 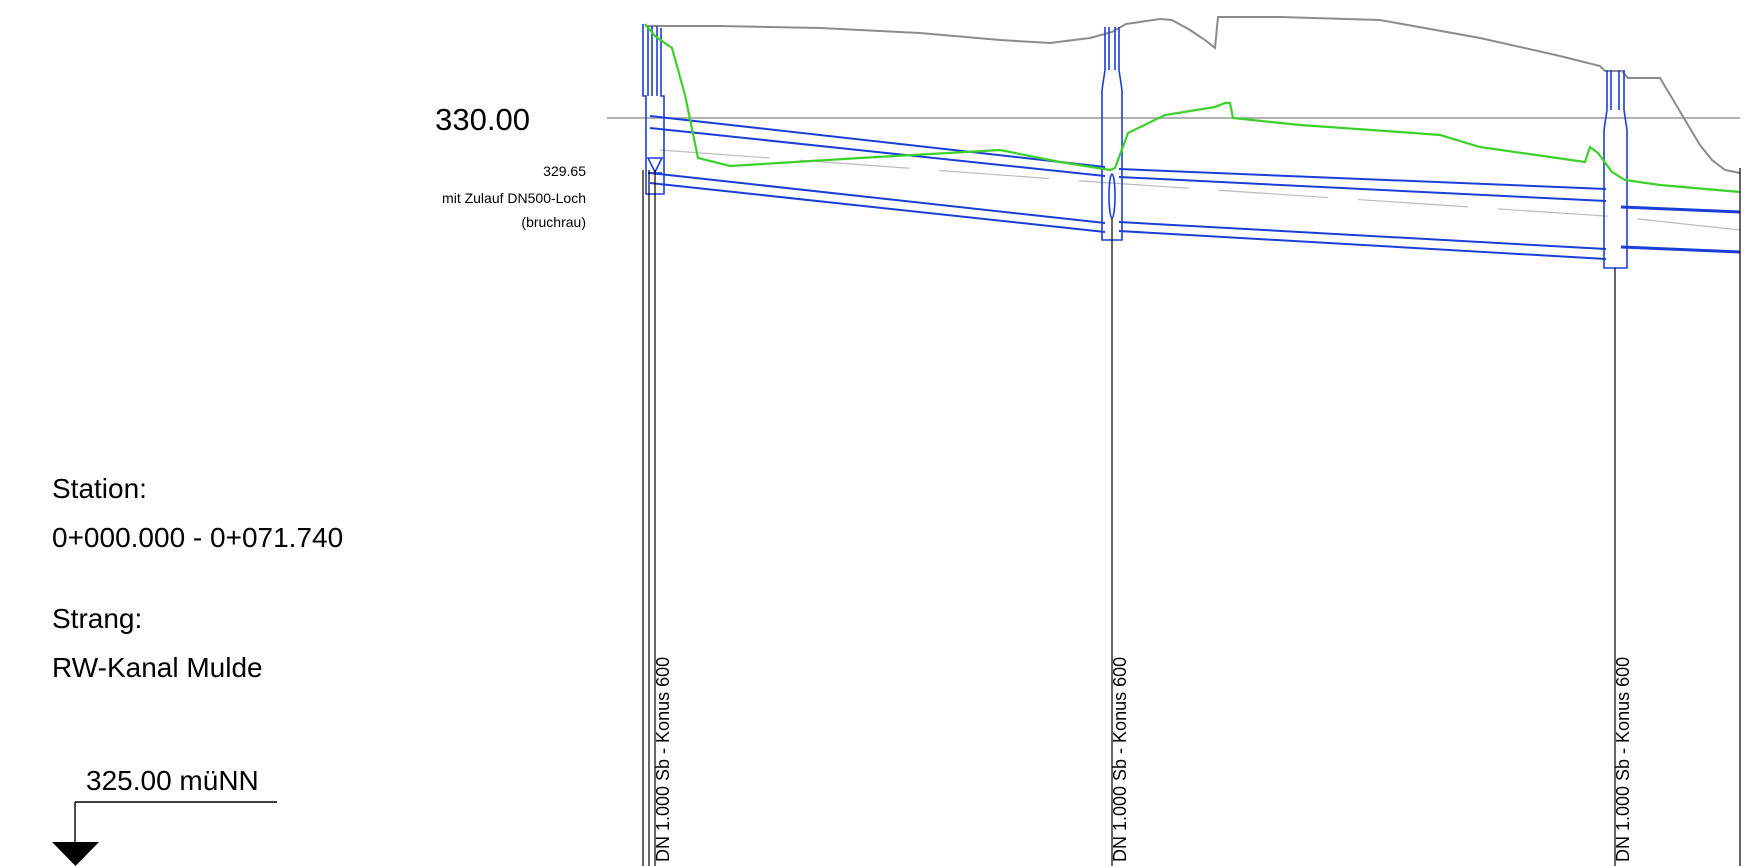 What do you see at coordinates (1193, 95) in the screenshot?
I see `terrain-line` at bounding box center [1193, 95].